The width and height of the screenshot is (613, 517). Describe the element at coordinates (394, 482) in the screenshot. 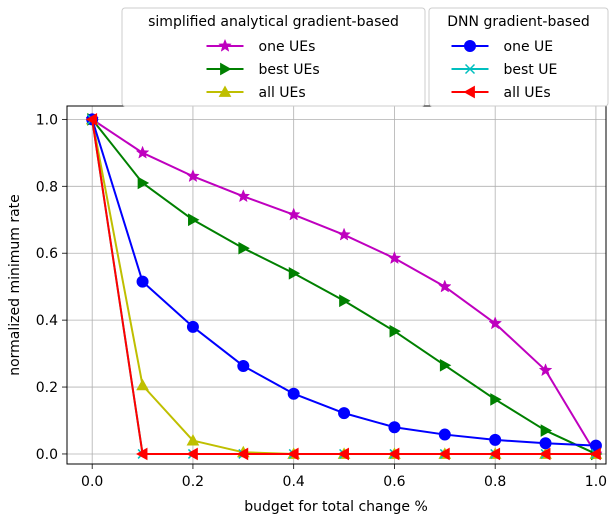

I see `x-tick-label: 0.6` at that location.